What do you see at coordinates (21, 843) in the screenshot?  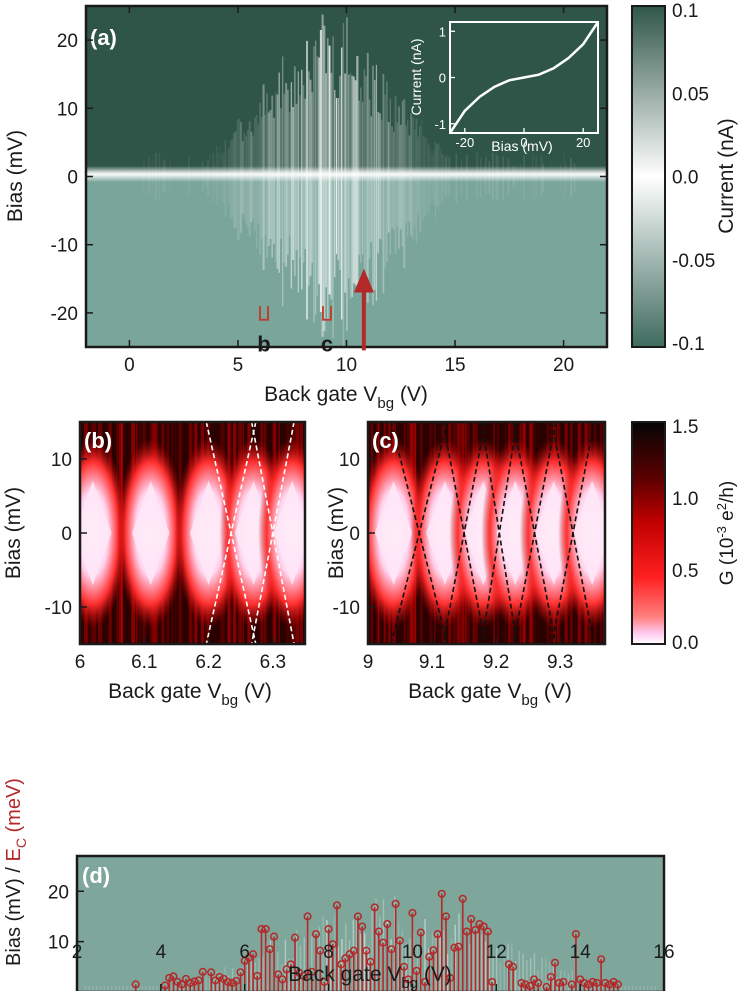 I see `panel-d-ylabel-red-sub: C` at bounding box center [21, 843].